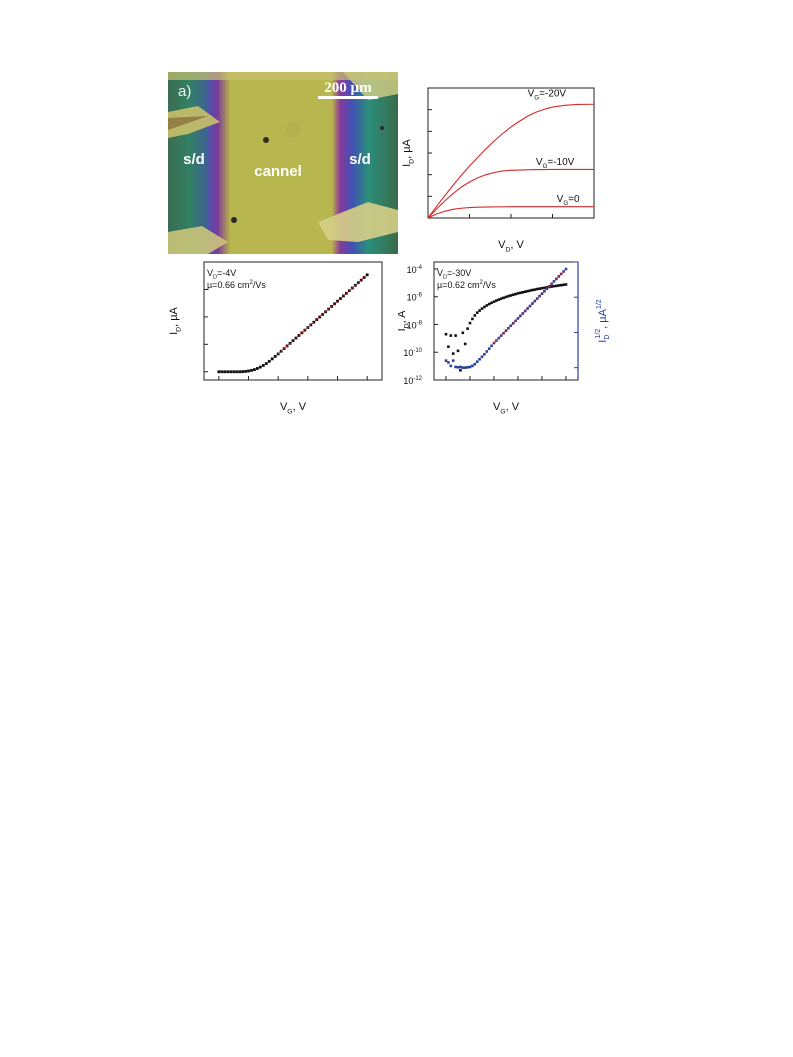 This screenshot has height=1057, width=793. I want to click on y-tick-label: 10⁻⁸, so click(415, 325).